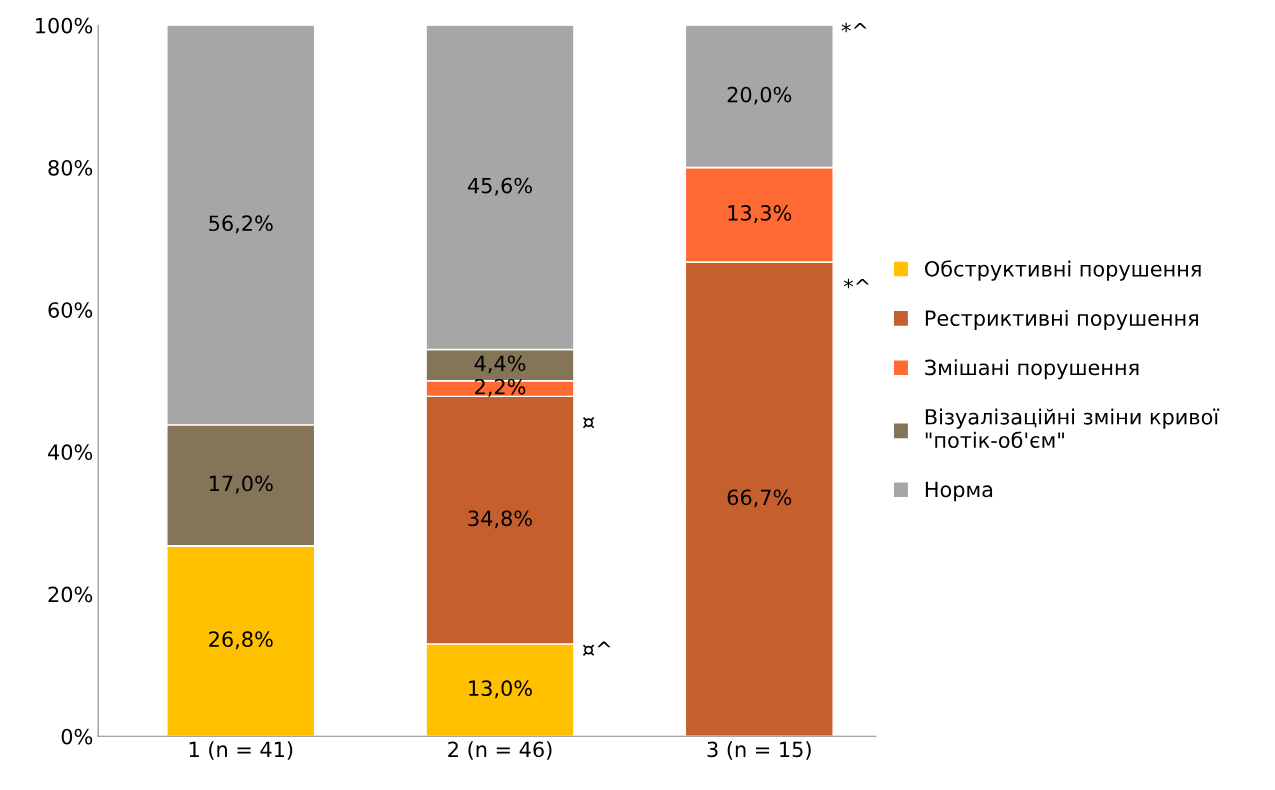  I want to click on y-tick-label: 100%, so click(64, 25).